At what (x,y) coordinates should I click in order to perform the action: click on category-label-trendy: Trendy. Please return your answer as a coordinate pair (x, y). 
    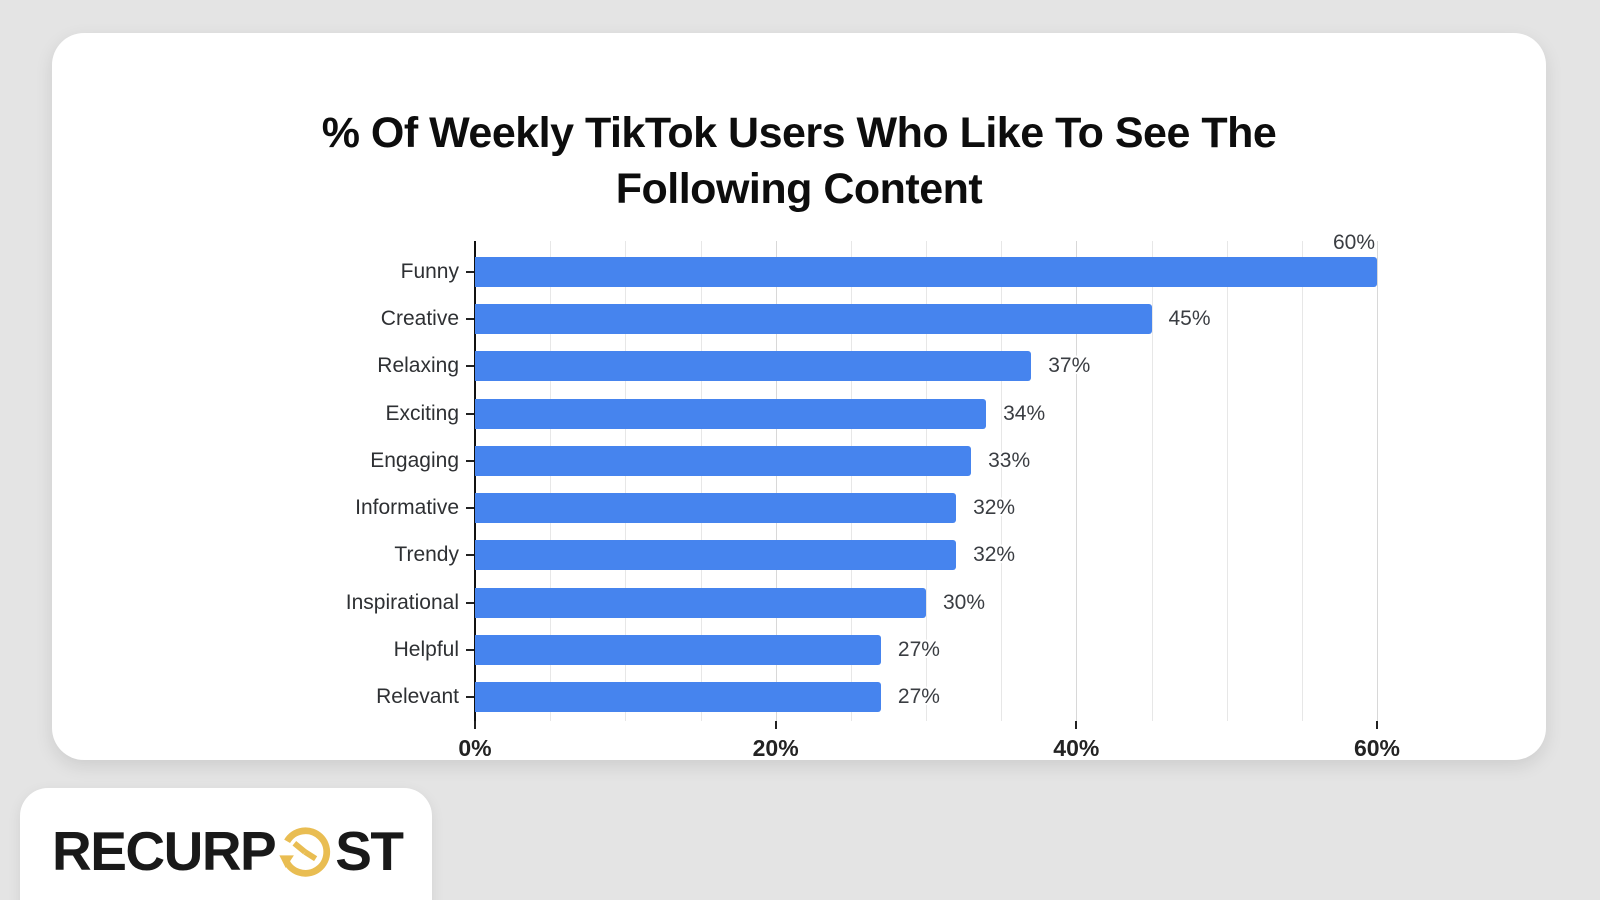
    Looking at the image, I should click on (426, 555).